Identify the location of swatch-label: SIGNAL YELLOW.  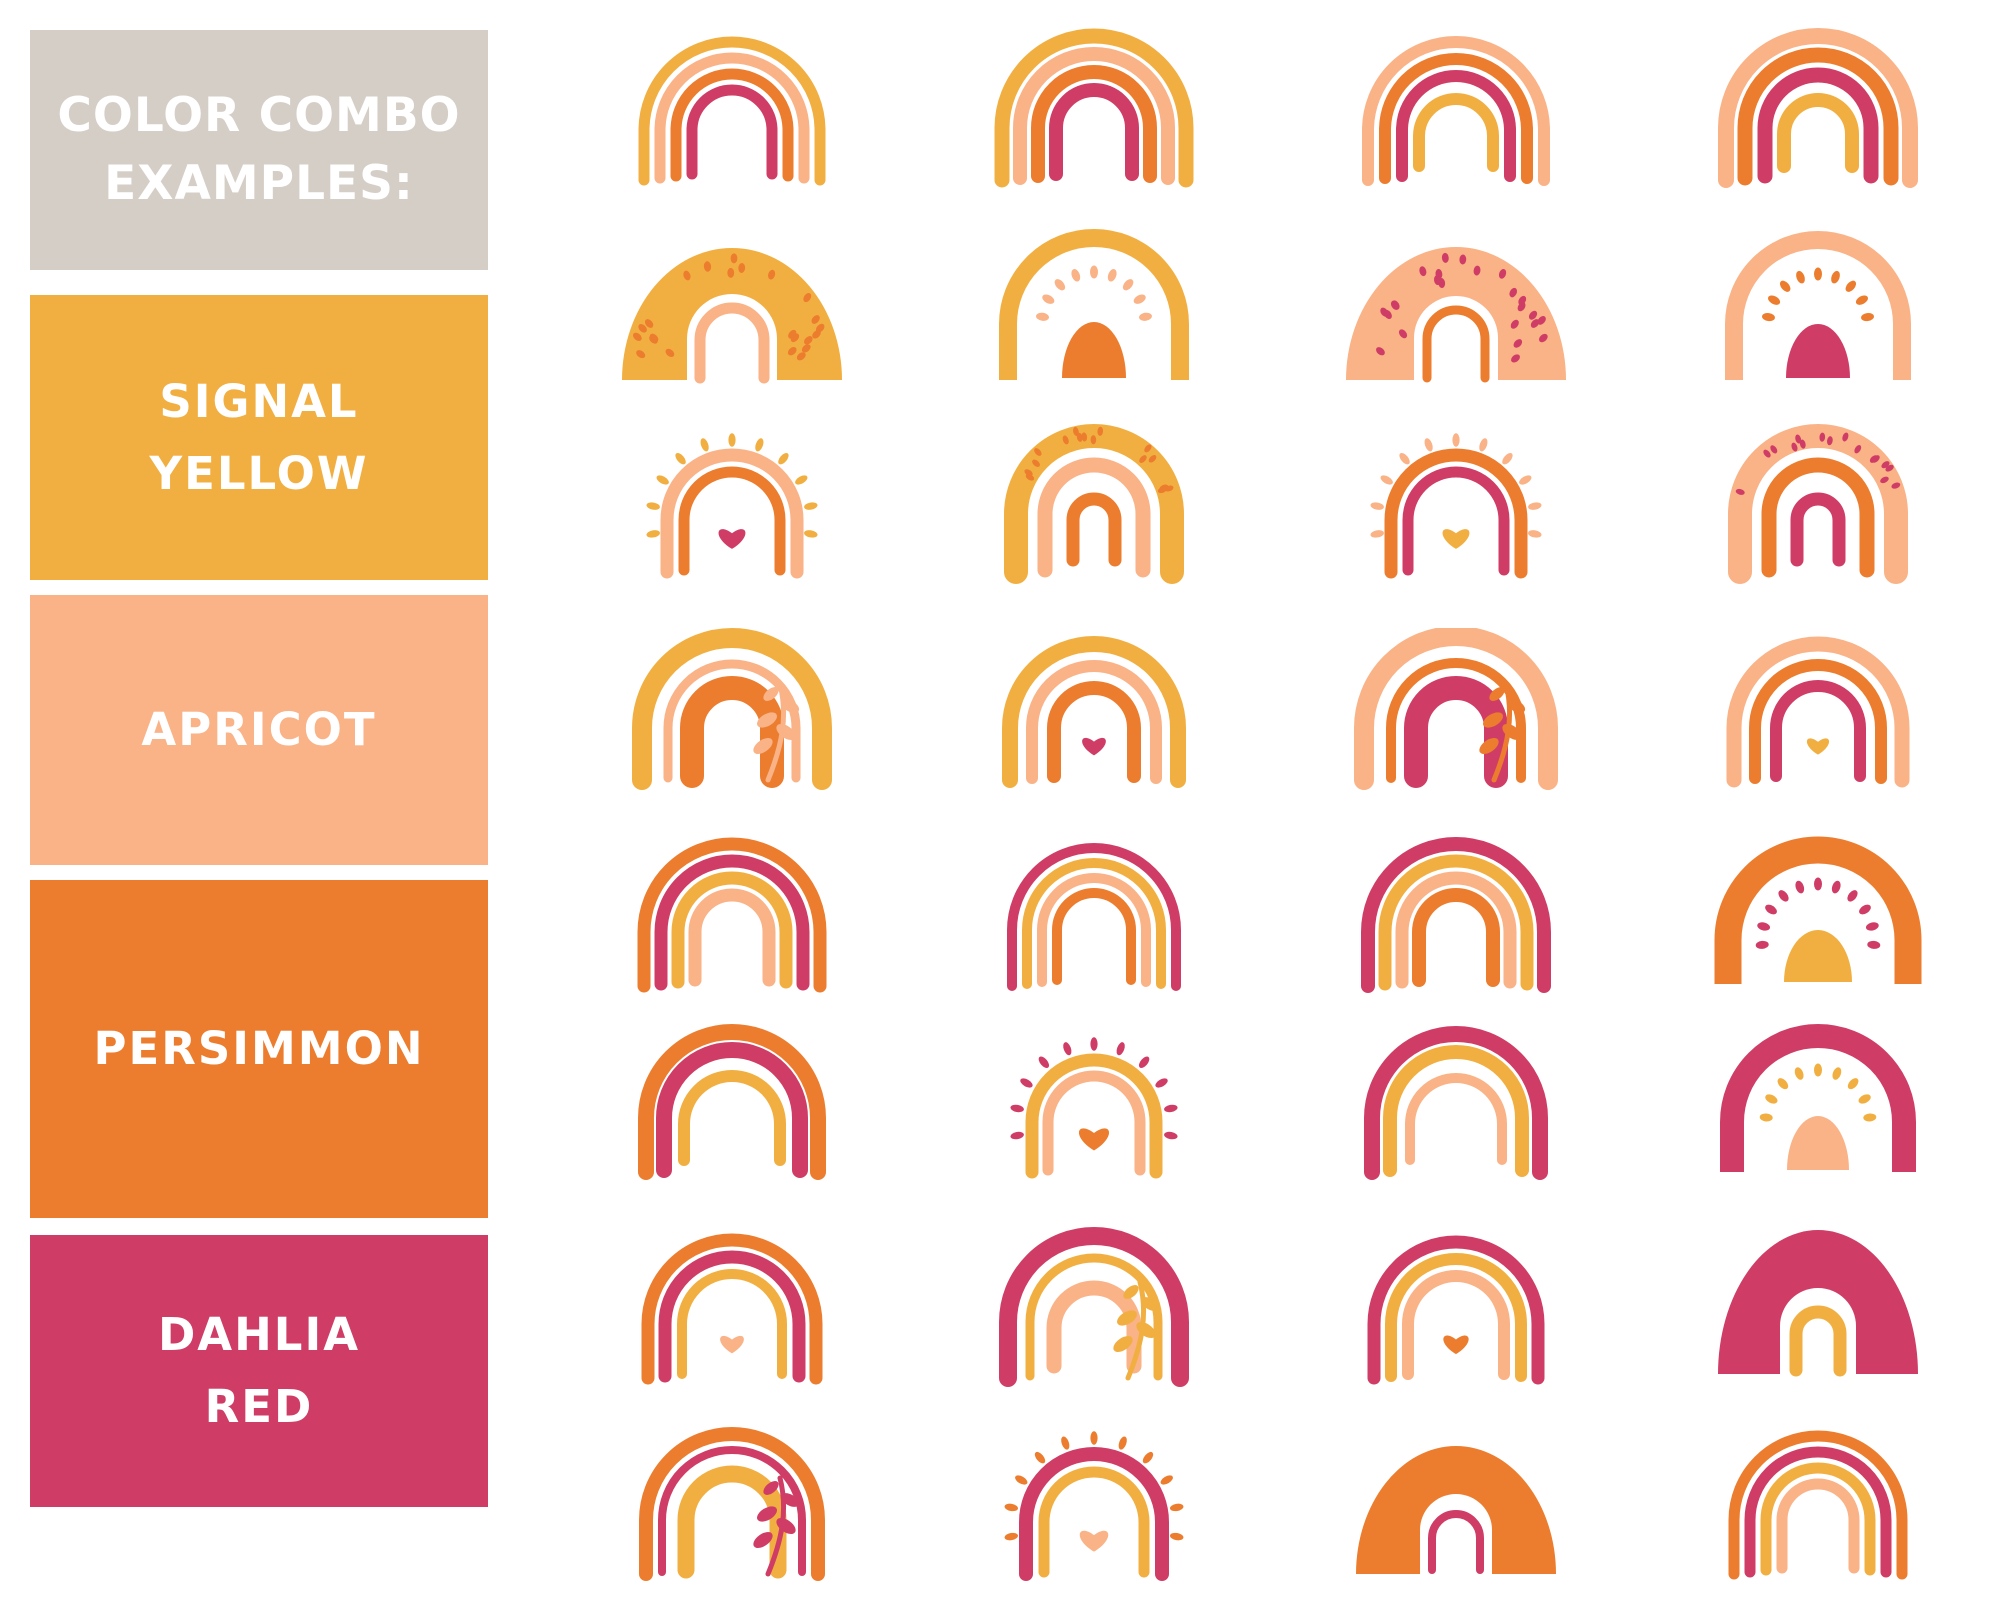
(259, 438).